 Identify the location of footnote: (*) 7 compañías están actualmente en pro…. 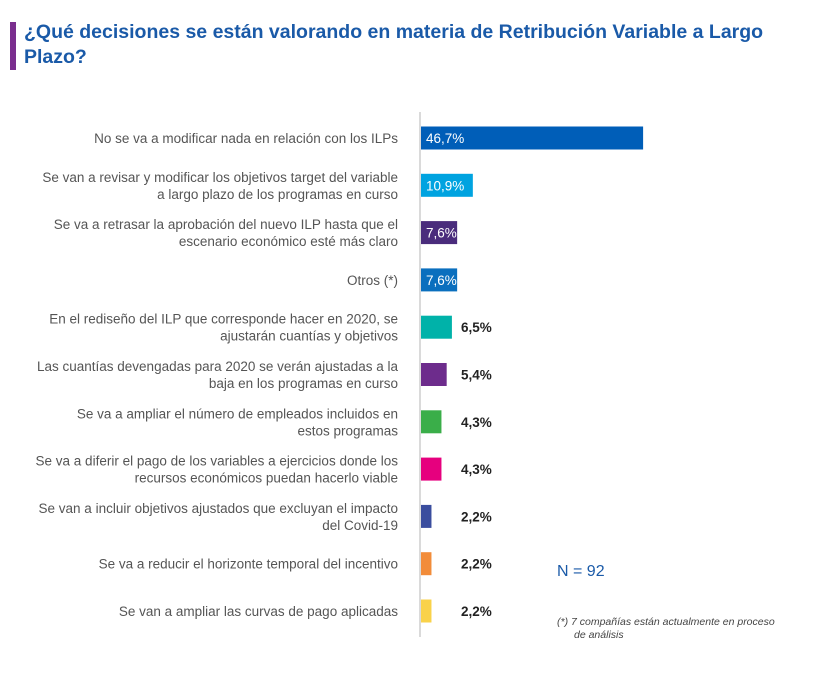
(682, 629).